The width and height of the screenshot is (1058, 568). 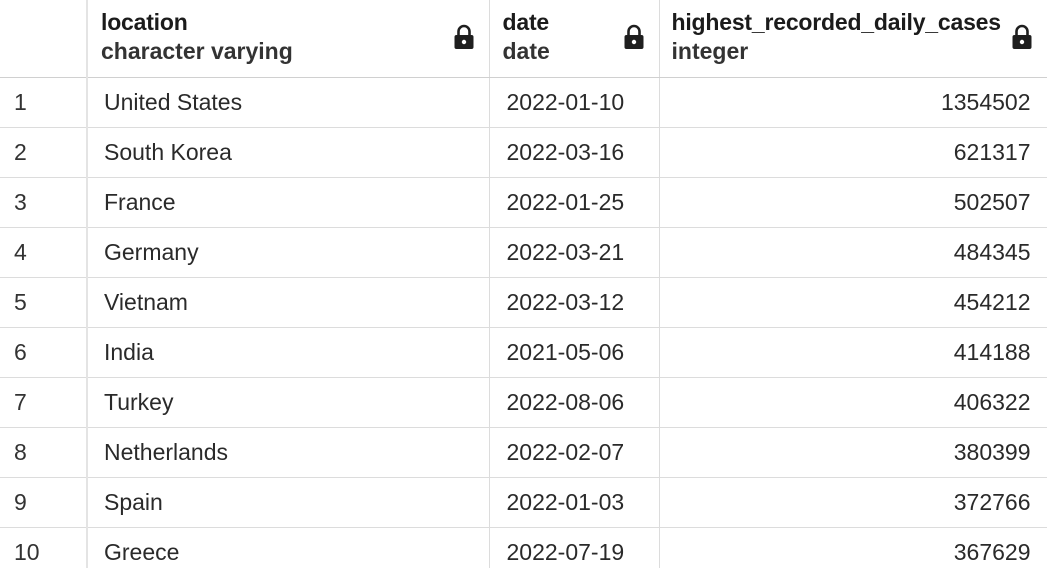 What do you see at coordinates (853, 502) in the screenshot?
I see `cell-highest-recorded-daily-cases: 372766` at bounding box center [853, 502].